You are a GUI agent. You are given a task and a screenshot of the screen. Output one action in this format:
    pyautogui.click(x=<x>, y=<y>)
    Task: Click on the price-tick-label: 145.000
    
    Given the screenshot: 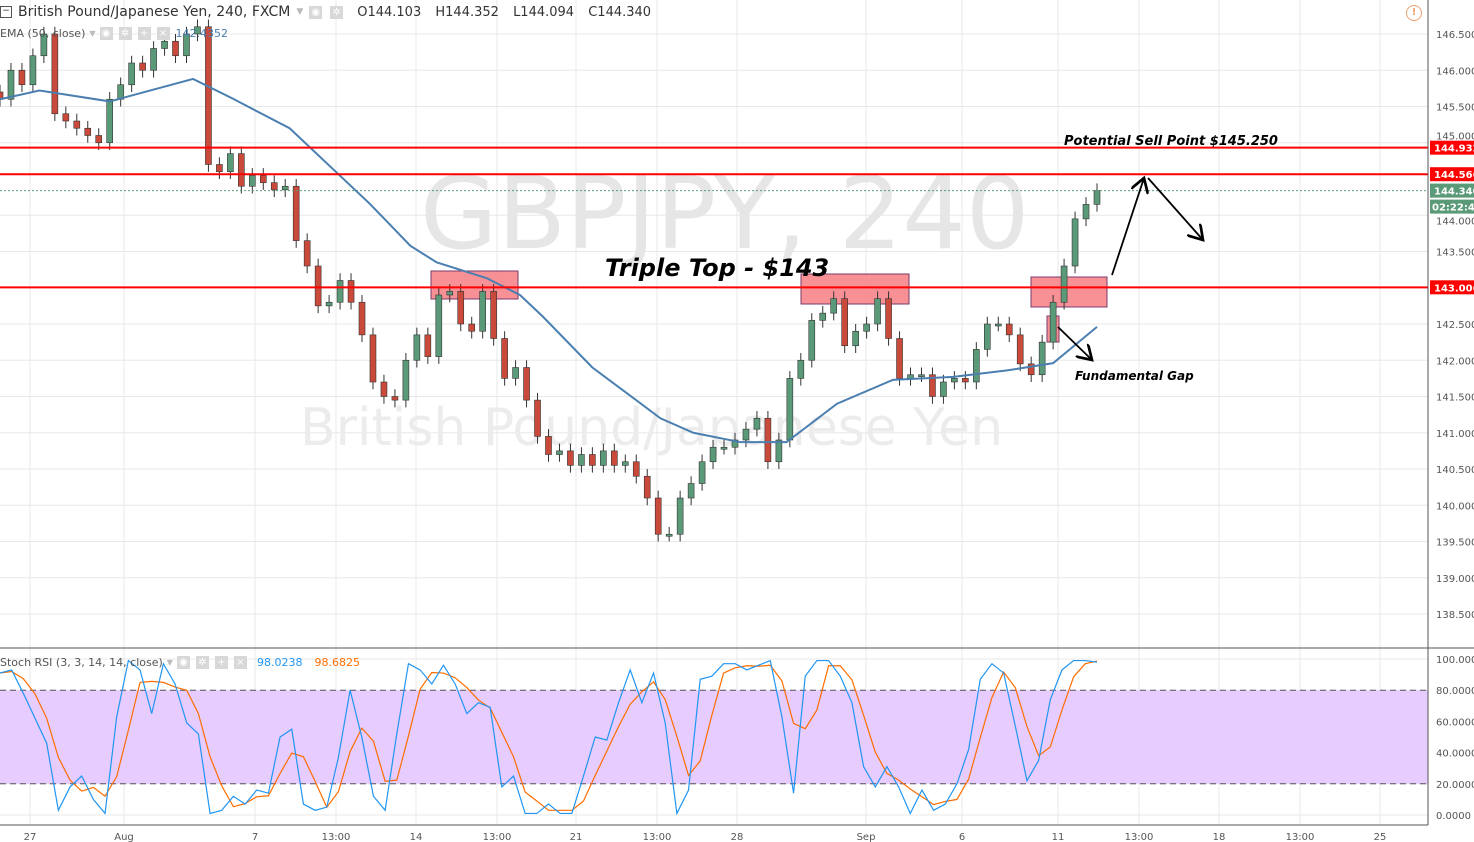 What is the action you would take?
    pyautogui.click(x=1455, y=137)
    